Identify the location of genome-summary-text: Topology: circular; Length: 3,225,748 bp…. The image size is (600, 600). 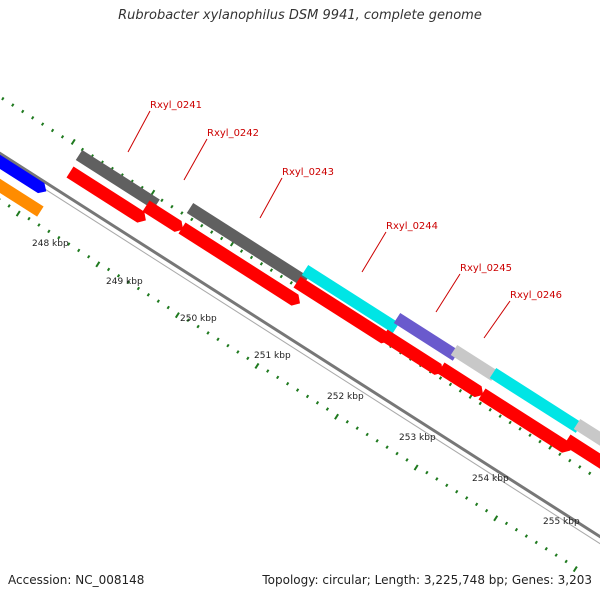
(427, 580).